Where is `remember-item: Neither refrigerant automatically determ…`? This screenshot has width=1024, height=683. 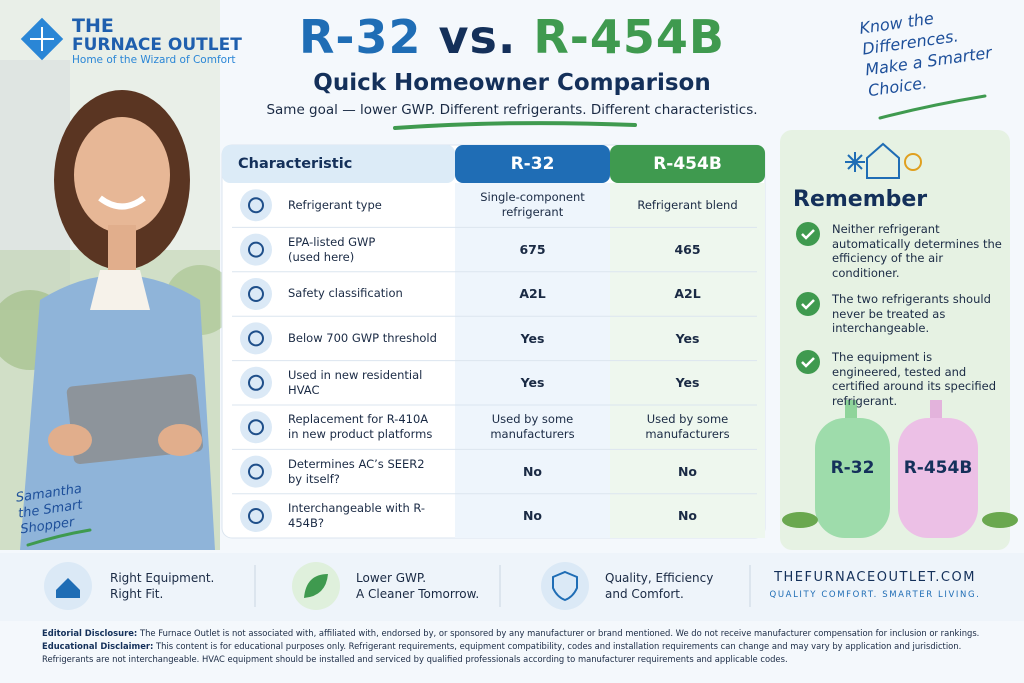
remember-item: Neither refrigerant automatically determ… is located at coordinates (917, 251).